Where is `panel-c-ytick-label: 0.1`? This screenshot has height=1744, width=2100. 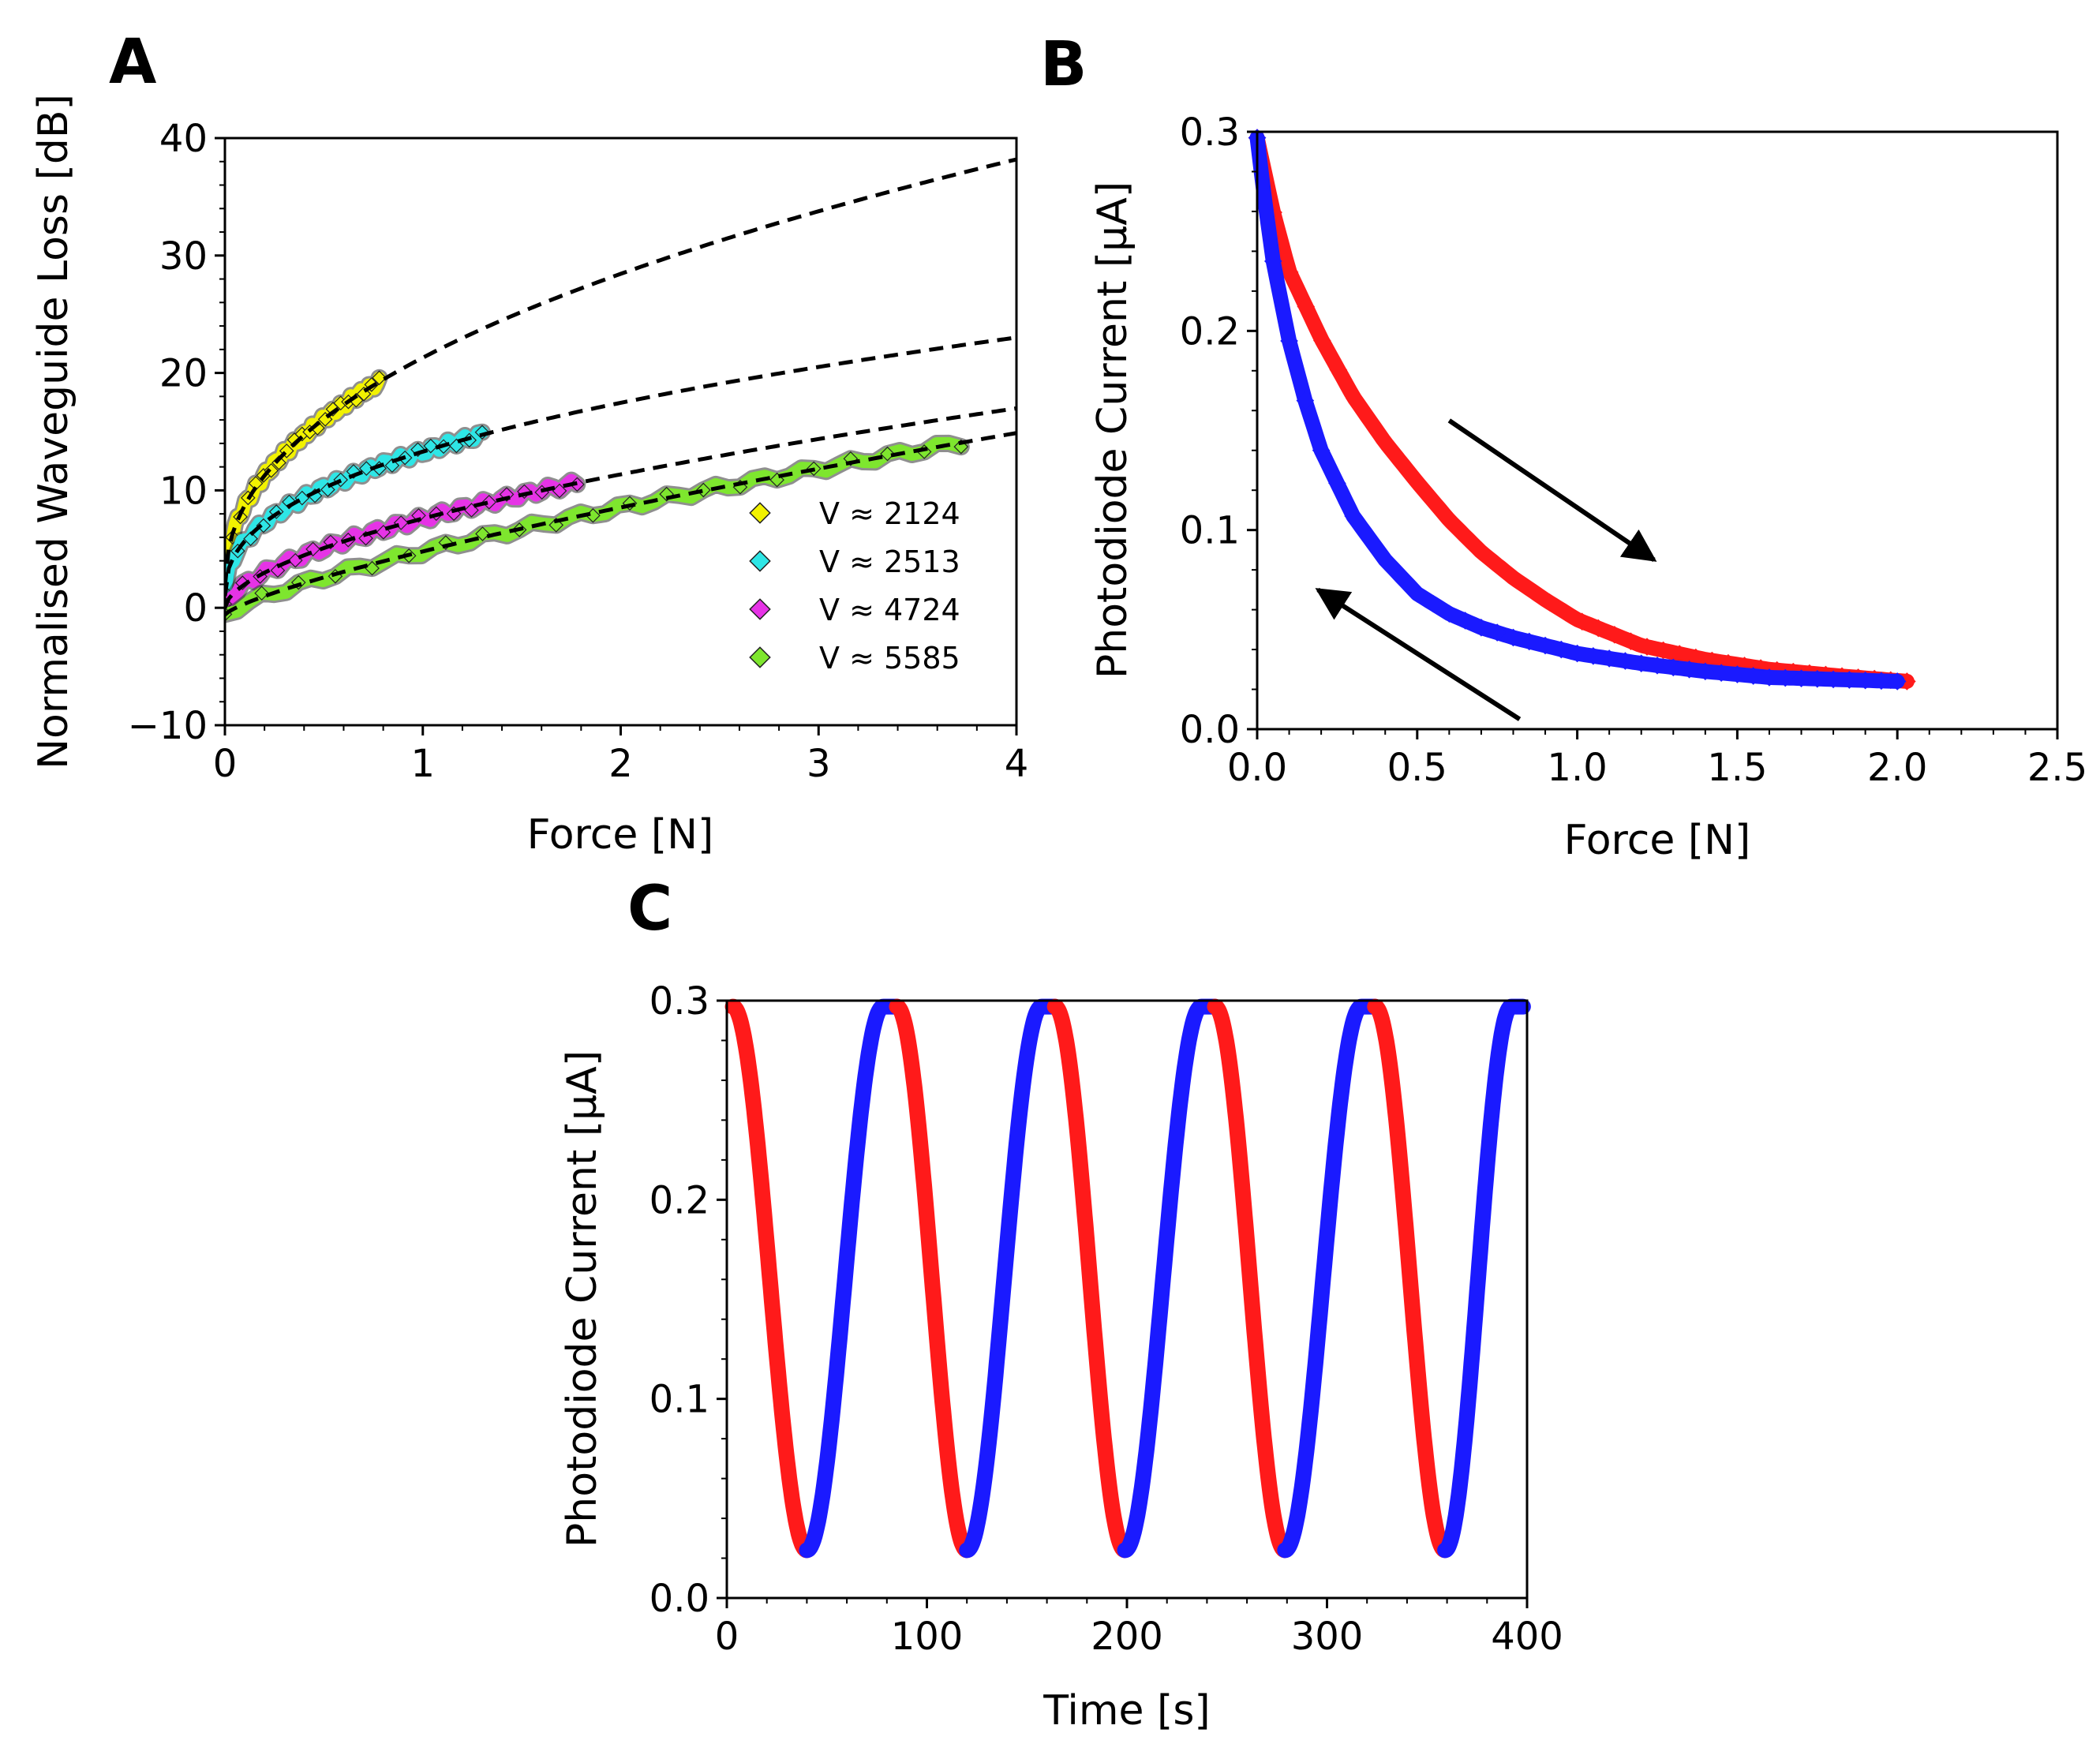
panel-c-ytick-label: 0.1 is located at coordinates (679, 1400).